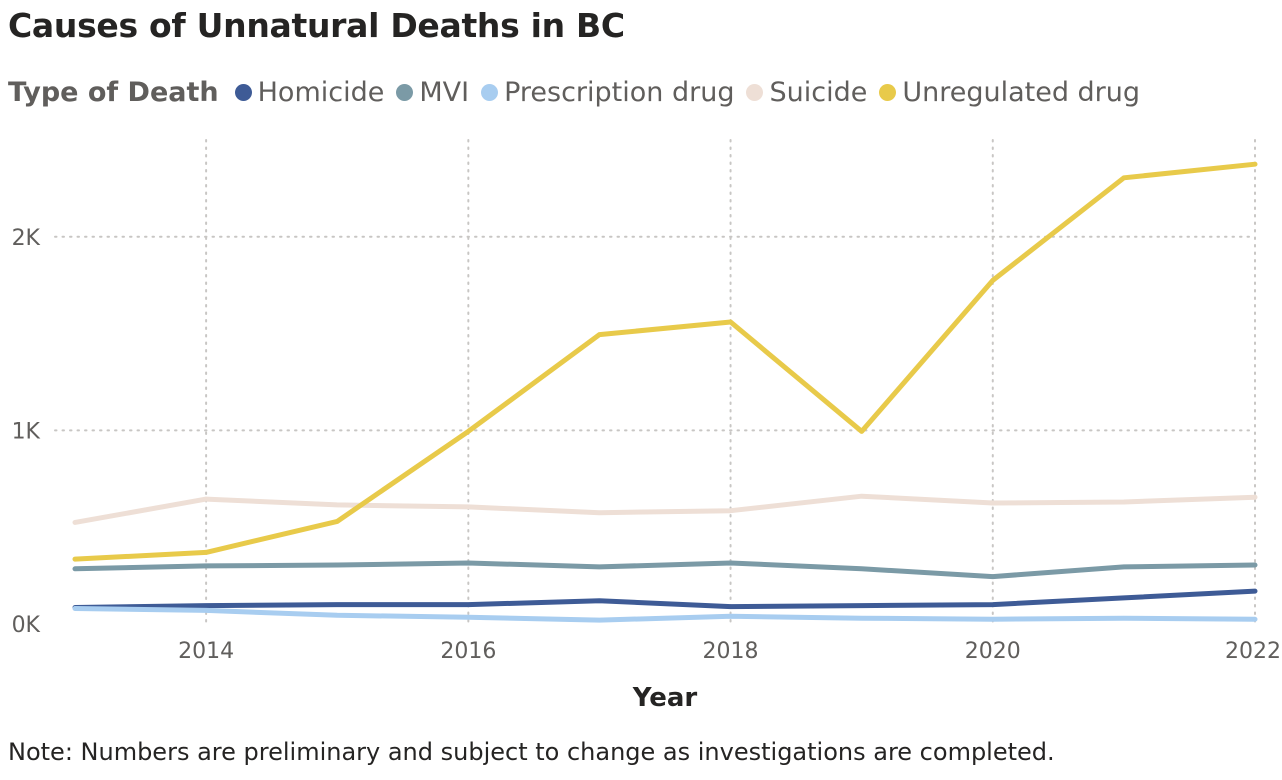 This screenshot has height=780, width=1282. Describe the element at coordinates (321, 92) in the screenshot. I see `legend-label-homicide: Homicide` at that location.